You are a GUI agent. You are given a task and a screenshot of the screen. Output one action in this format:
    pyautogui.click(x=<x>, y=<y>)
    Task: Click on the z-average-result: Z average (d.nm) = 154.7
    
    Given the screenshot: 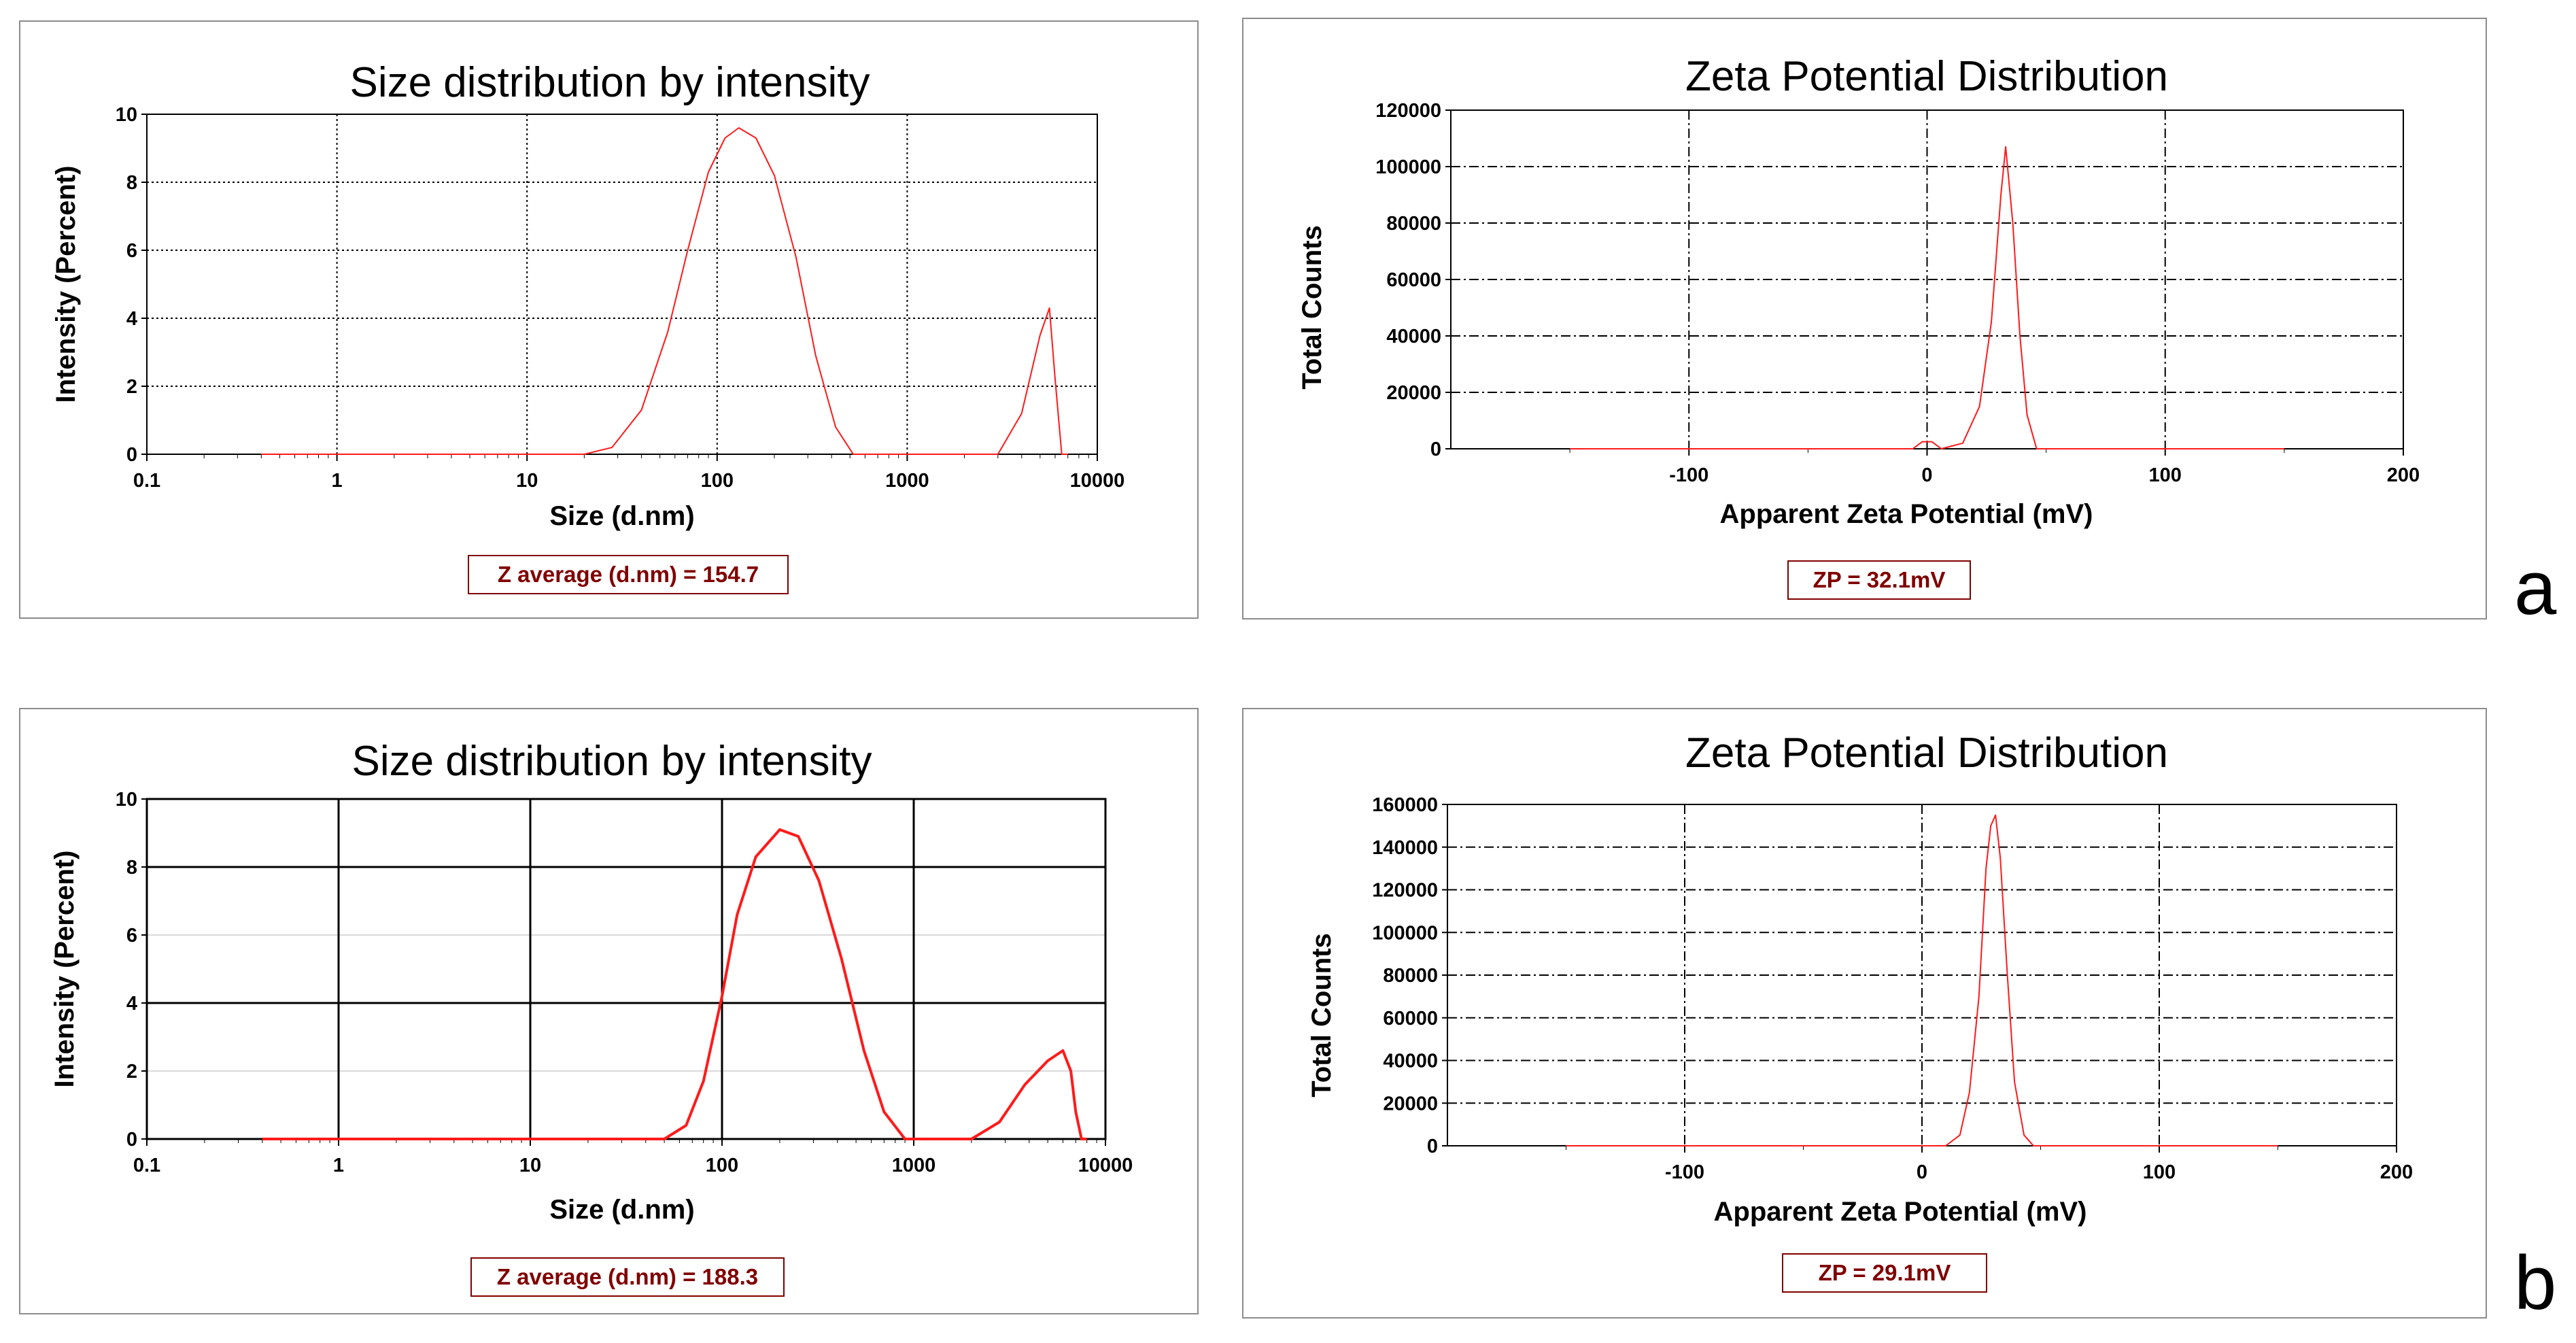 What is the action you would take?
    pyautogui.click(x=628, y=574)
    